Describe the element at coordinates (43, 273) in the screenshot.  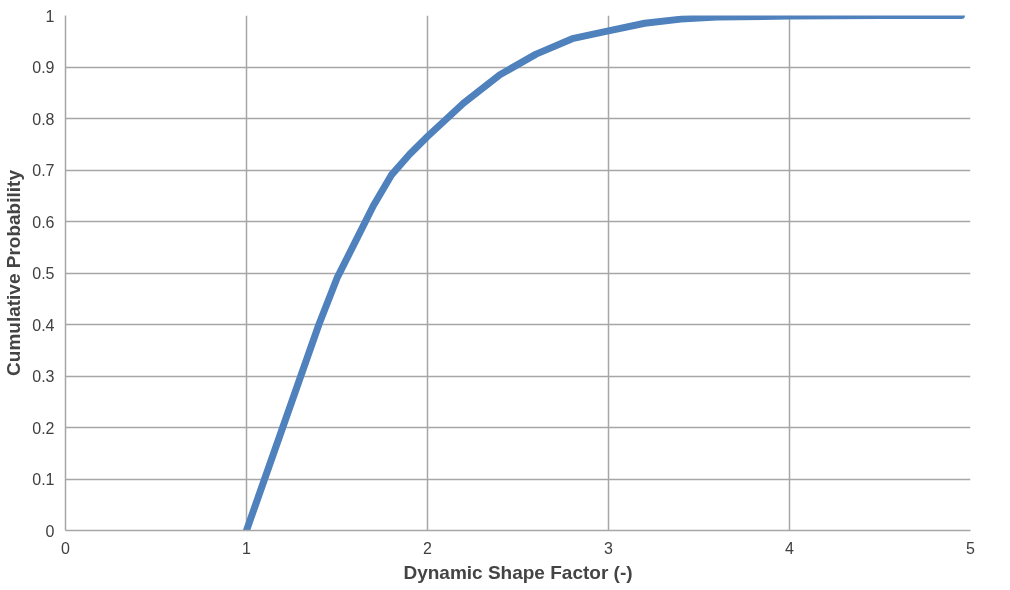
I see `y-tick-label: 0.5` at that location.